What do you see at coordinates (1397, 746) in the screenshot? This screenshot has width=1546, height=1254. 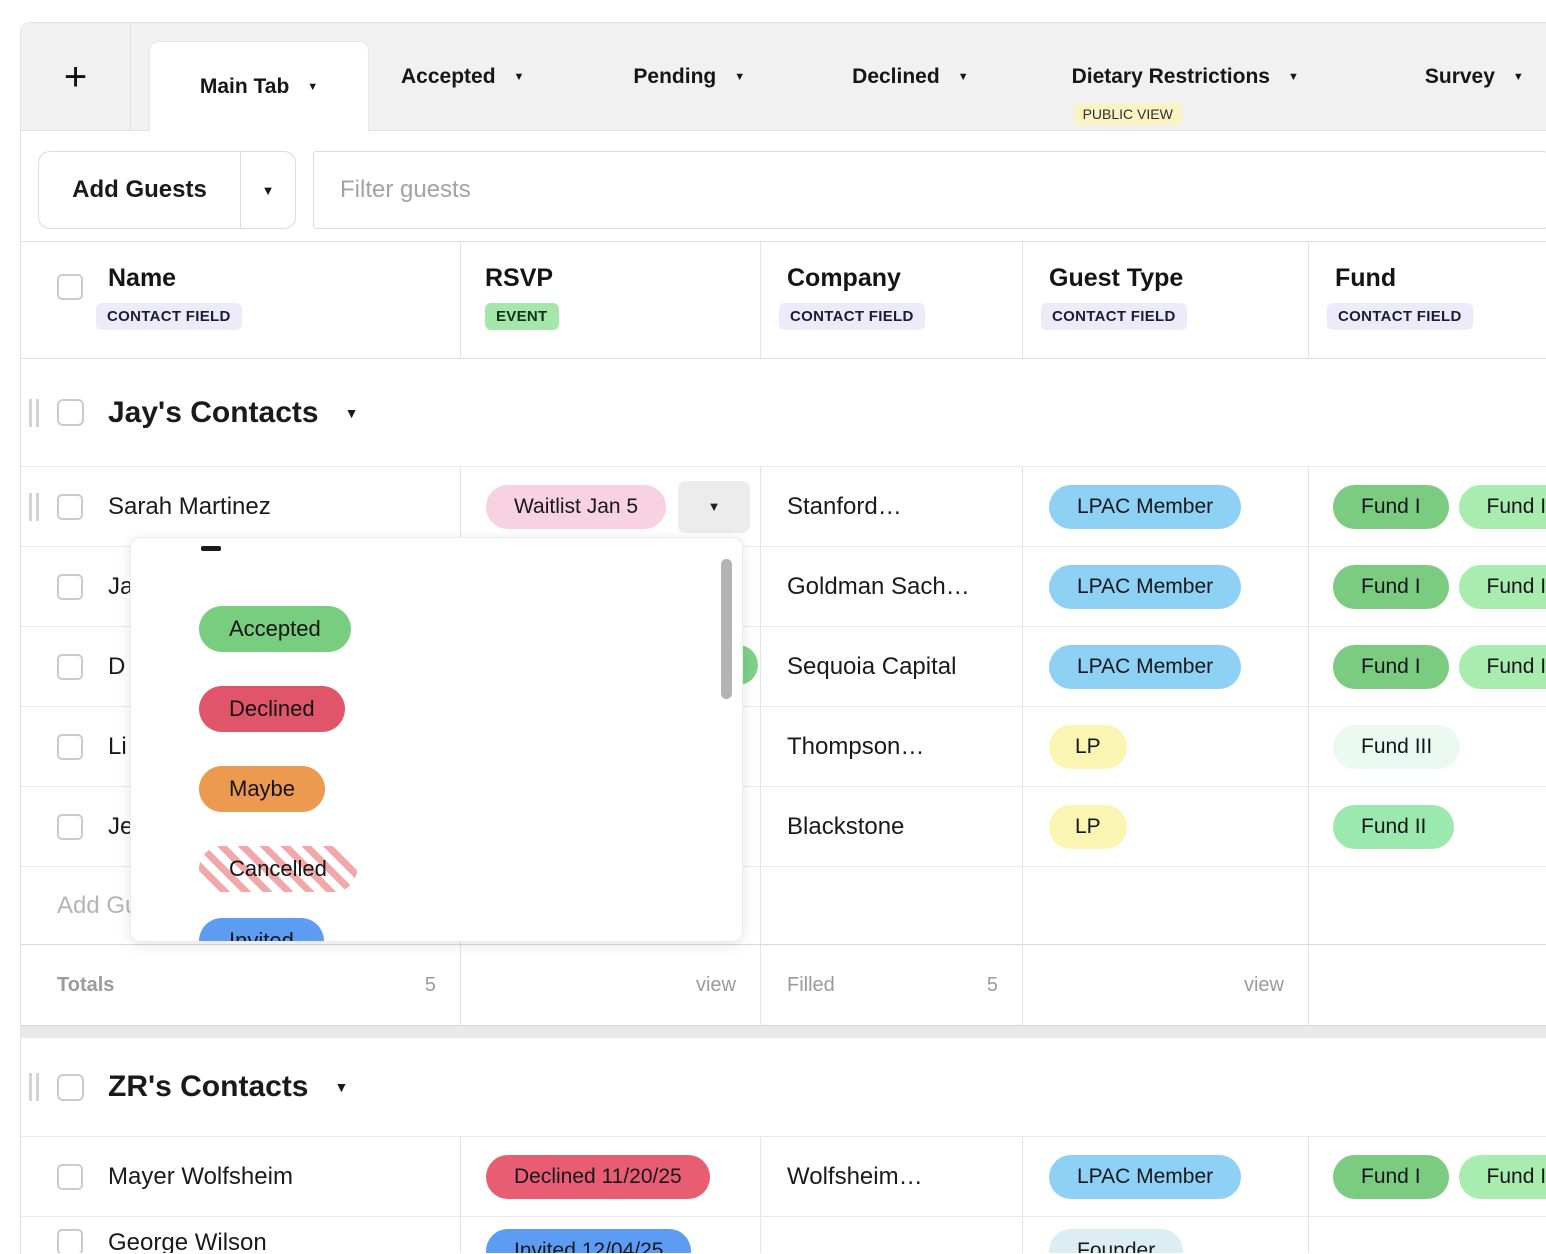 I see `fund-pill: Fund III` at bounding box center [1397, 746].